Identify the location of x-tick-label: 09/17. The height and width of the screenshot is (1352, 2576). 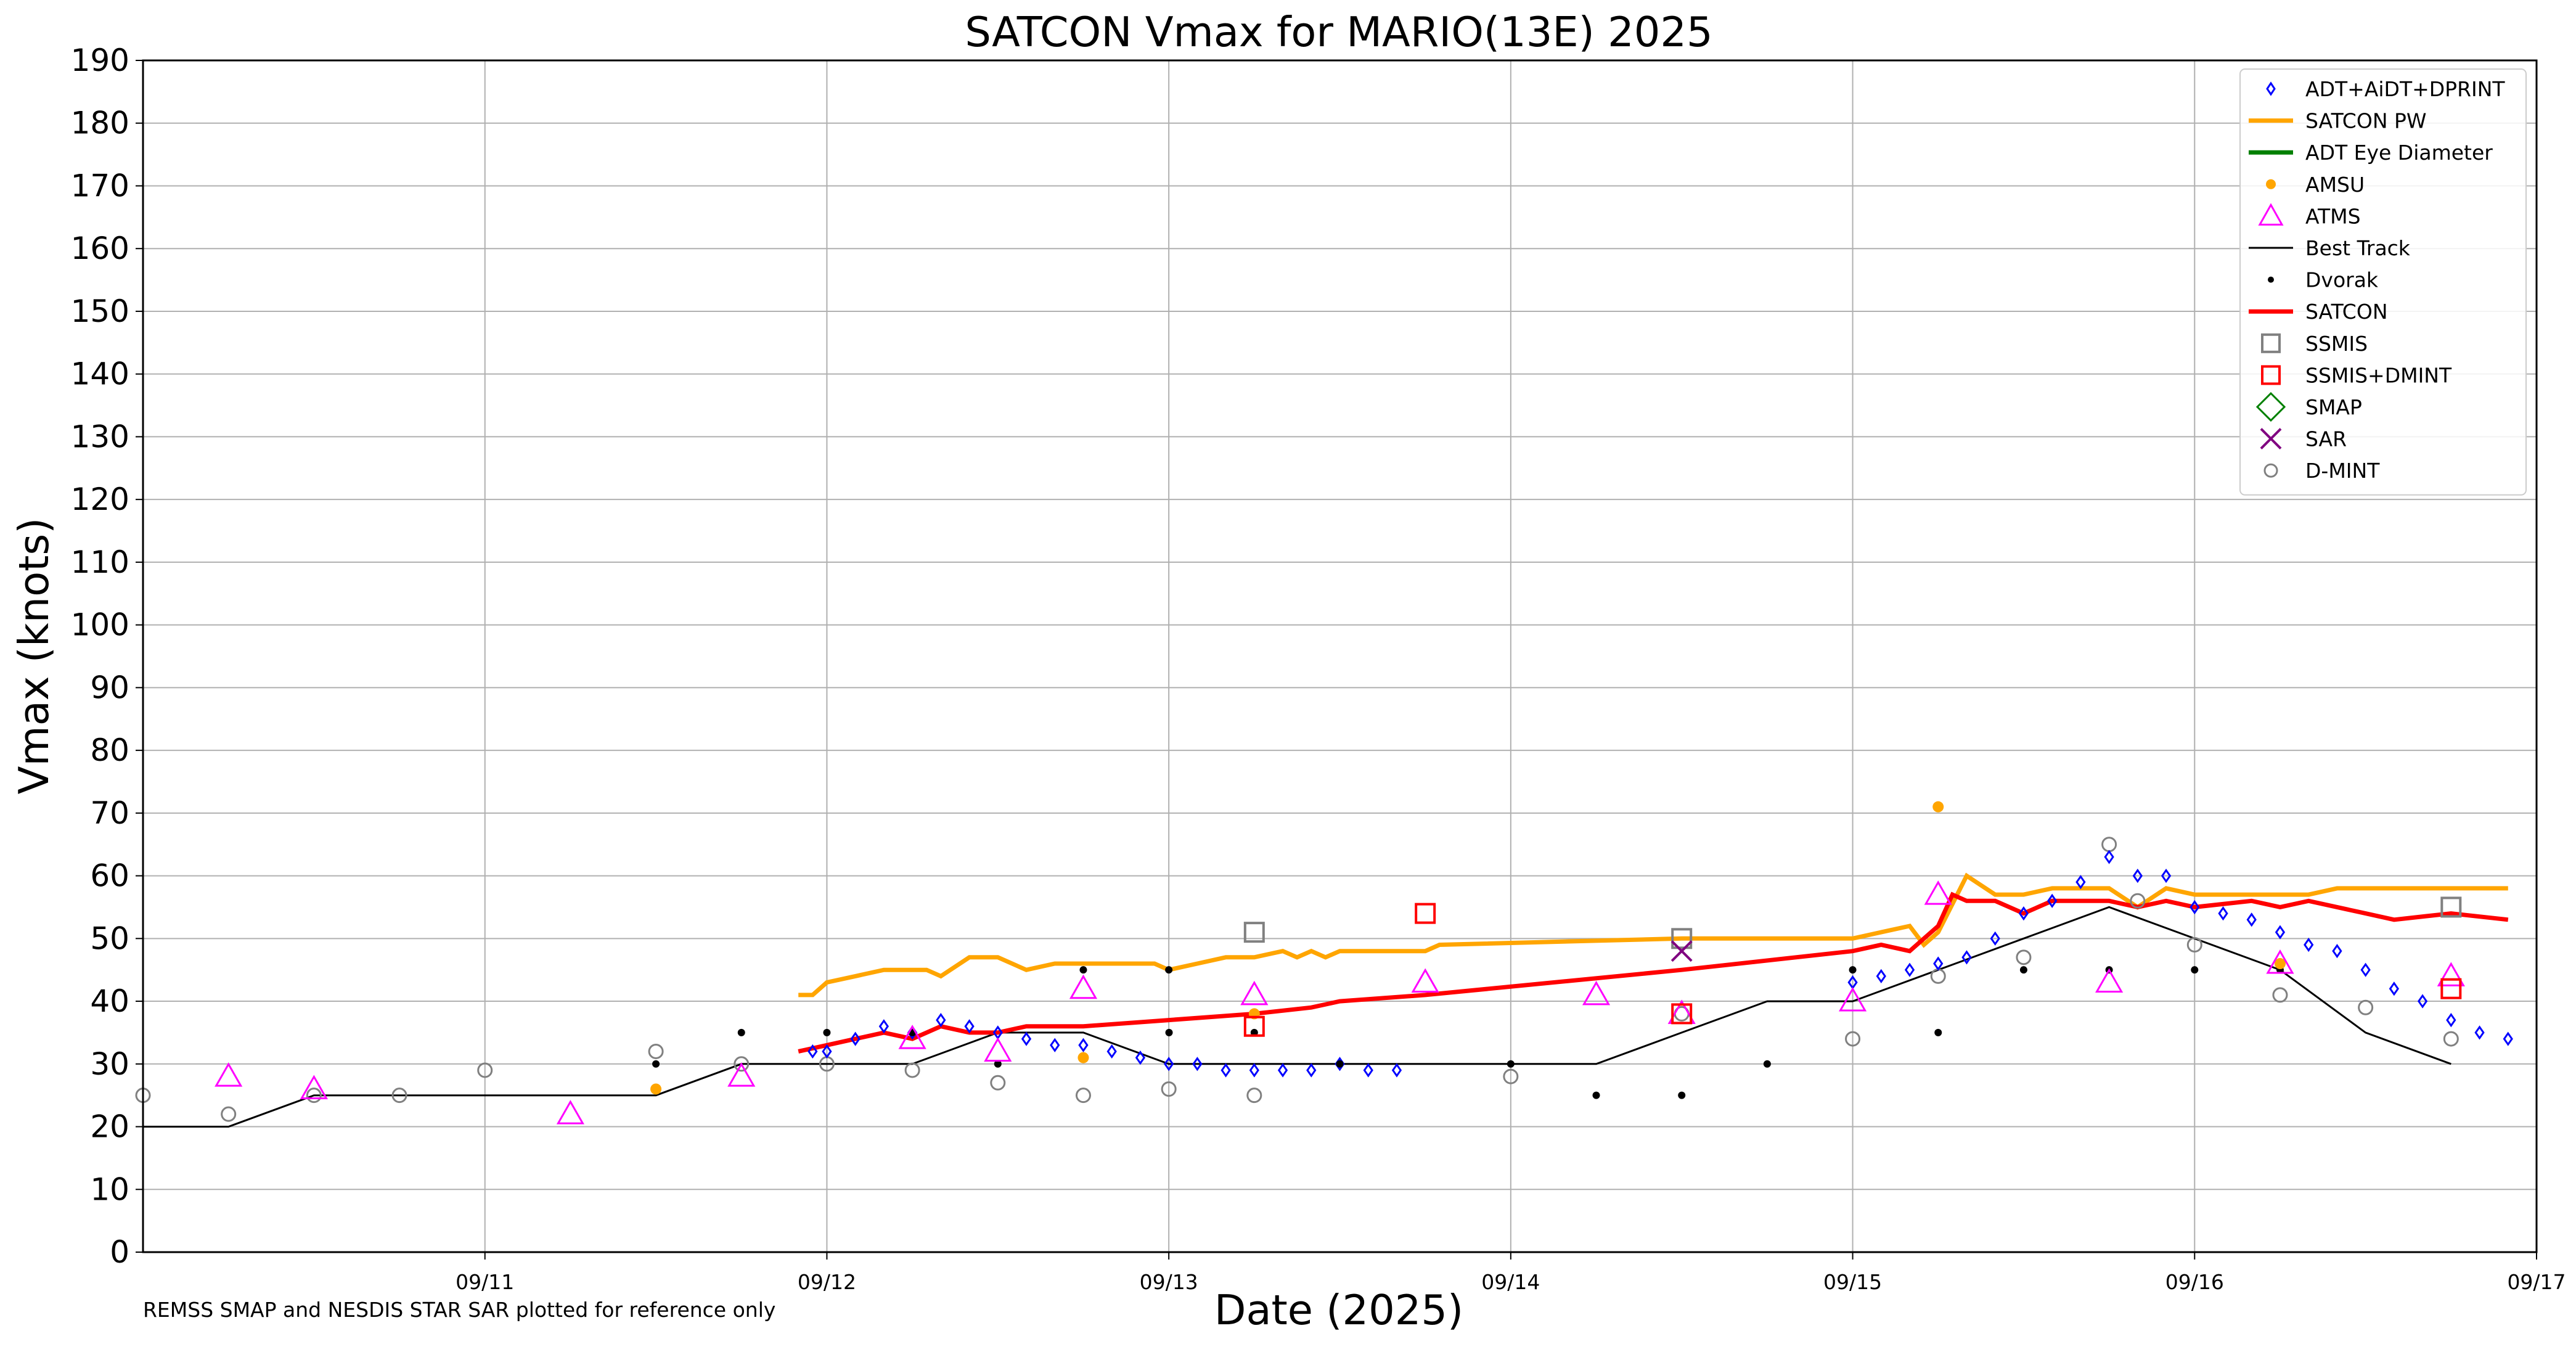
(2536, 1282).